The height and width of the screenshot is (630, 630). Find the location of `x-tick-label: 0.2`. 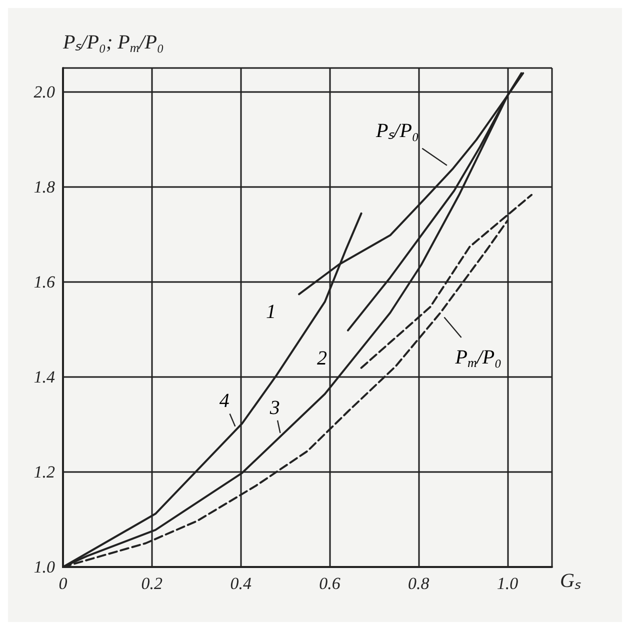

x-tick-label: 0.2 is located at coordinates (152, 583).